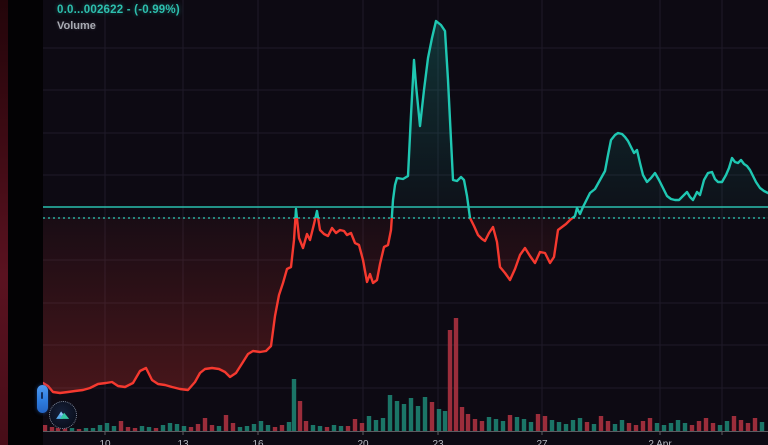 Image resolution: width=768 pixels, height=445 pixels. I want to click on token-watermark-logo, so click(63, 415).